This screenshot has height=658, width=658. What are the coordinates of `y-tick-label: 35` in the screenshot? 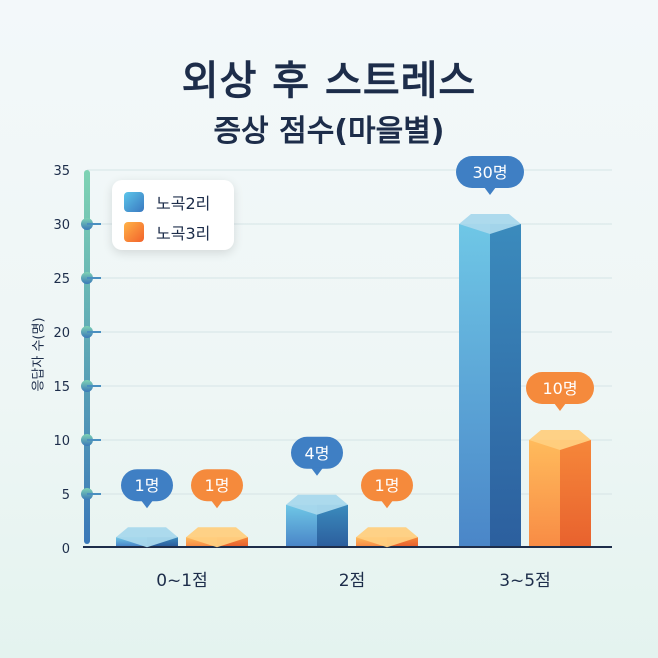 It's located at (61, 171).